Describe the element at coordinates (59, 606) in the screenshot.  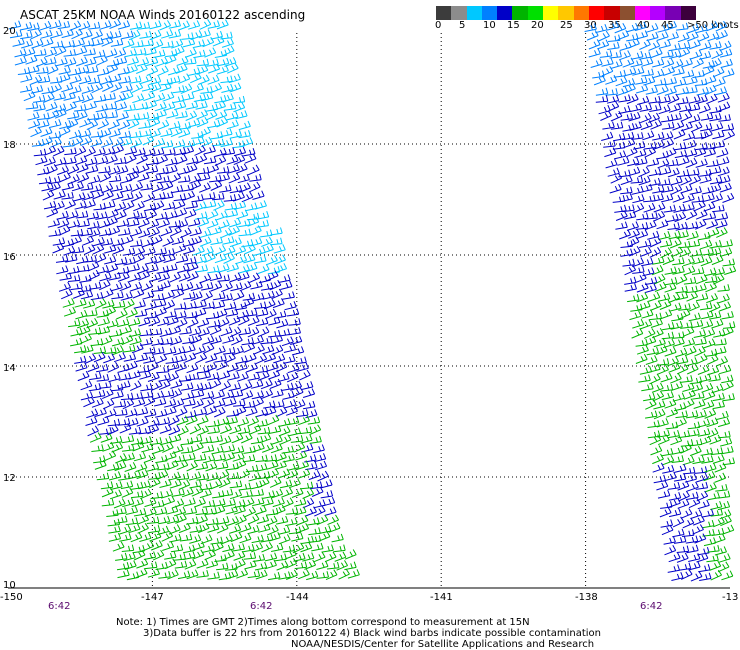
I see `pass-time: 6:42` at that location.